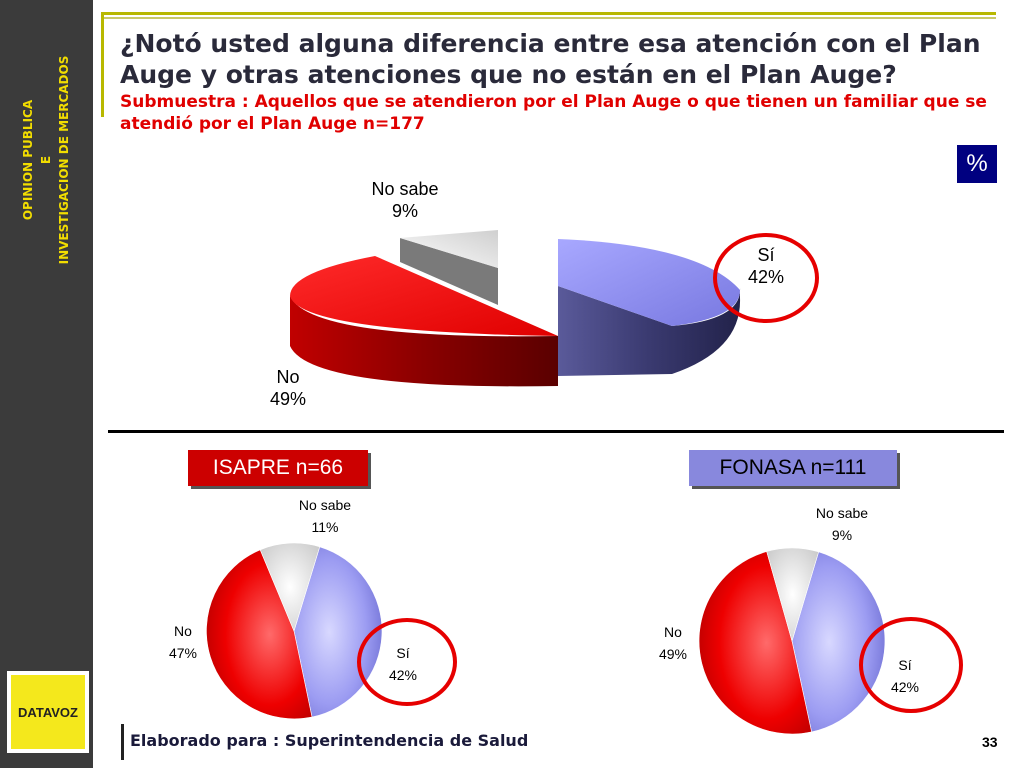 The width and height of the screenshot is (1024, 768). I want to click on isapre-slice-no, so click(259, 634).